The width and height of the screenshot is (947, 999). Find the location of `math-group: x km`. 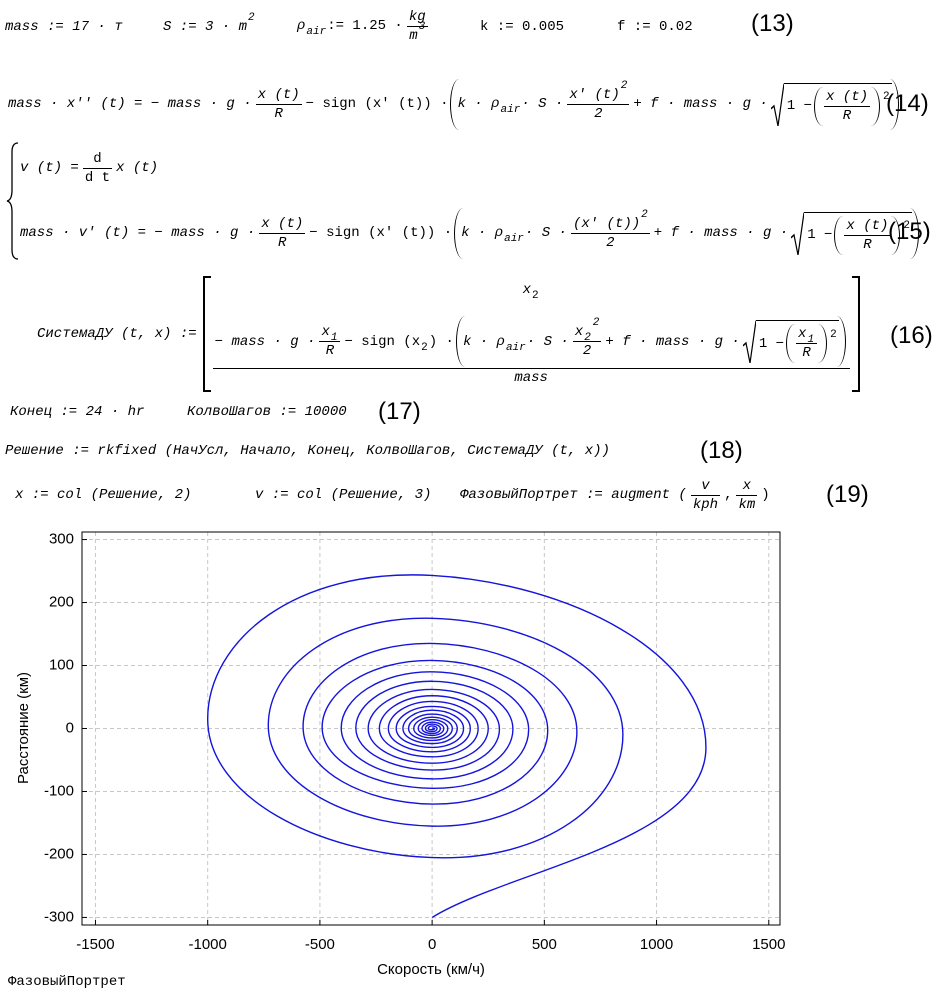

math-group: x km is located at coordinates (747, 495).